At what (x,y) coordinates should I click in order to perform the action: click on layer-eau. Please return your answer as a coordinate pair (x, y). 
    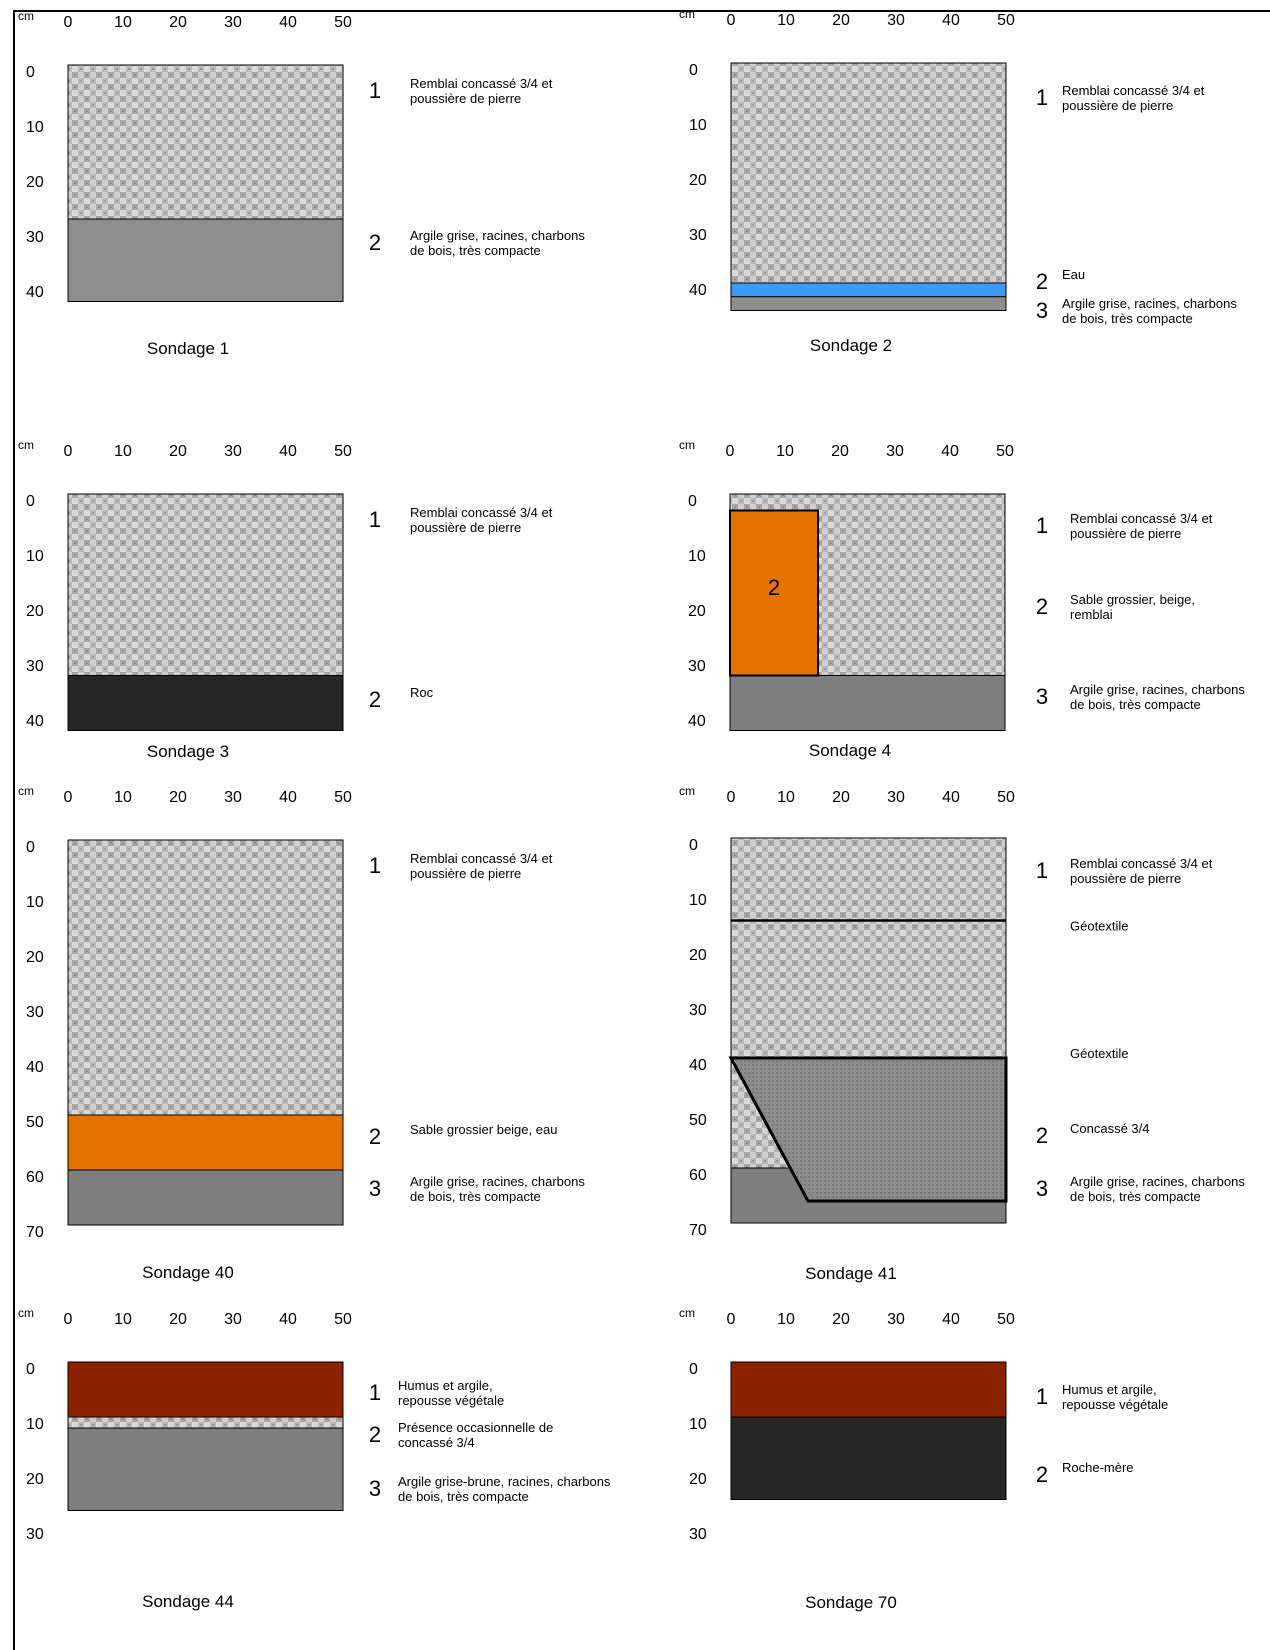
    Looking at the image, I should click on (868, 290).